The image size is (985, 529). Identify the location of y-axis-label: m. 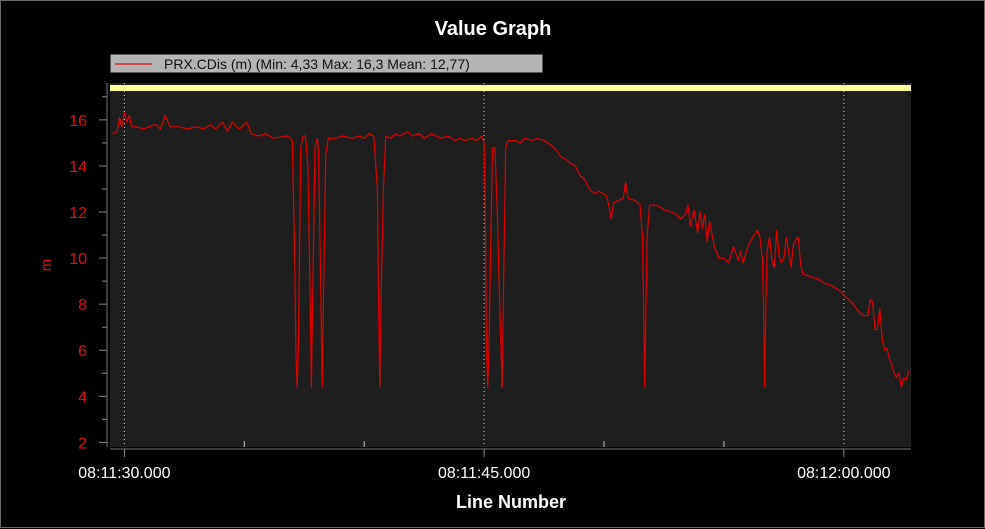
(46, 265).